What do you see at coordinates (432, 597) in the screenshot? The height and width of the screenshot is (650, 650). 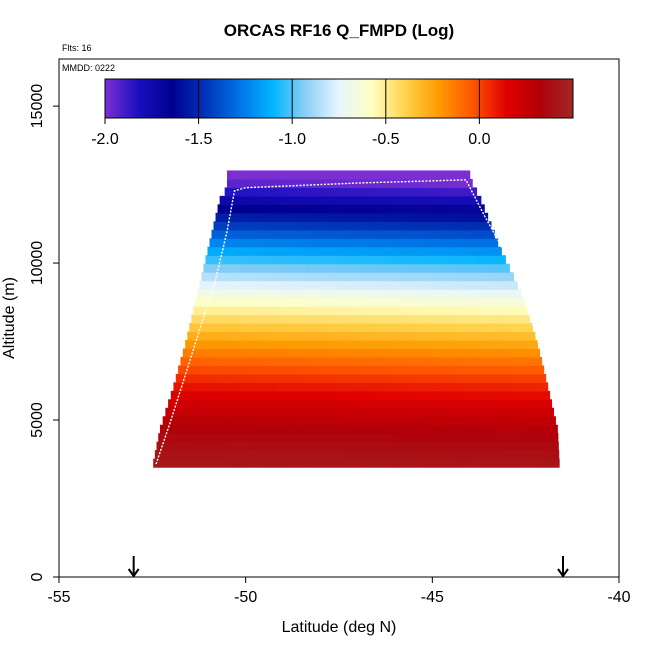 I see `x-tick-label: -45` at bounding box center [432, 597].